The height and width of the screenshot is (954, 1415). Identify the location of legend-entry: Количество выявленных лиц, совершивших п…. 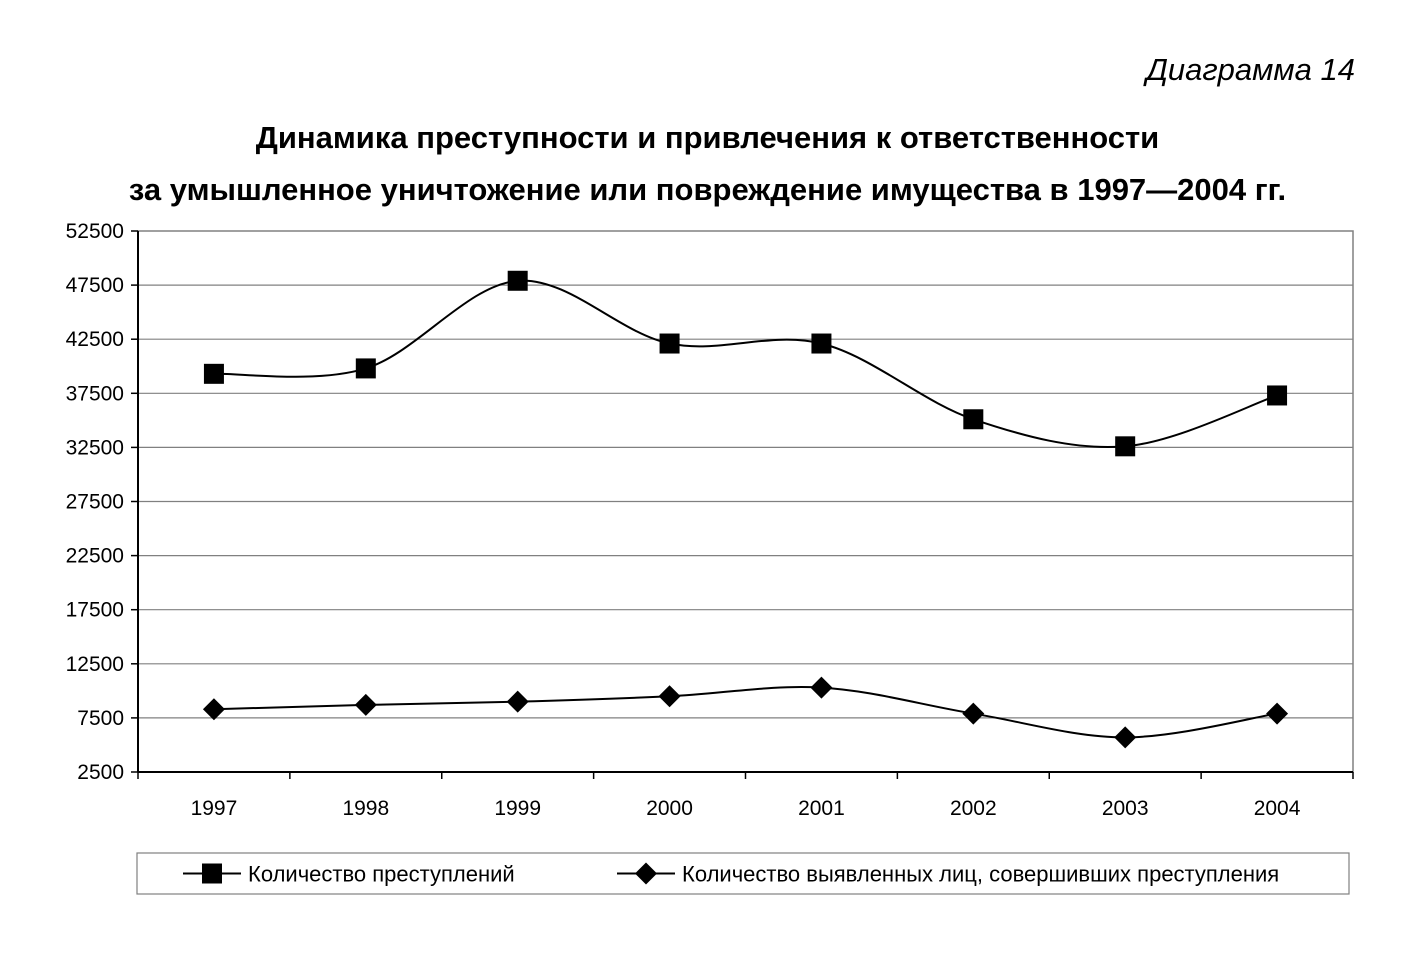
(948, 874).